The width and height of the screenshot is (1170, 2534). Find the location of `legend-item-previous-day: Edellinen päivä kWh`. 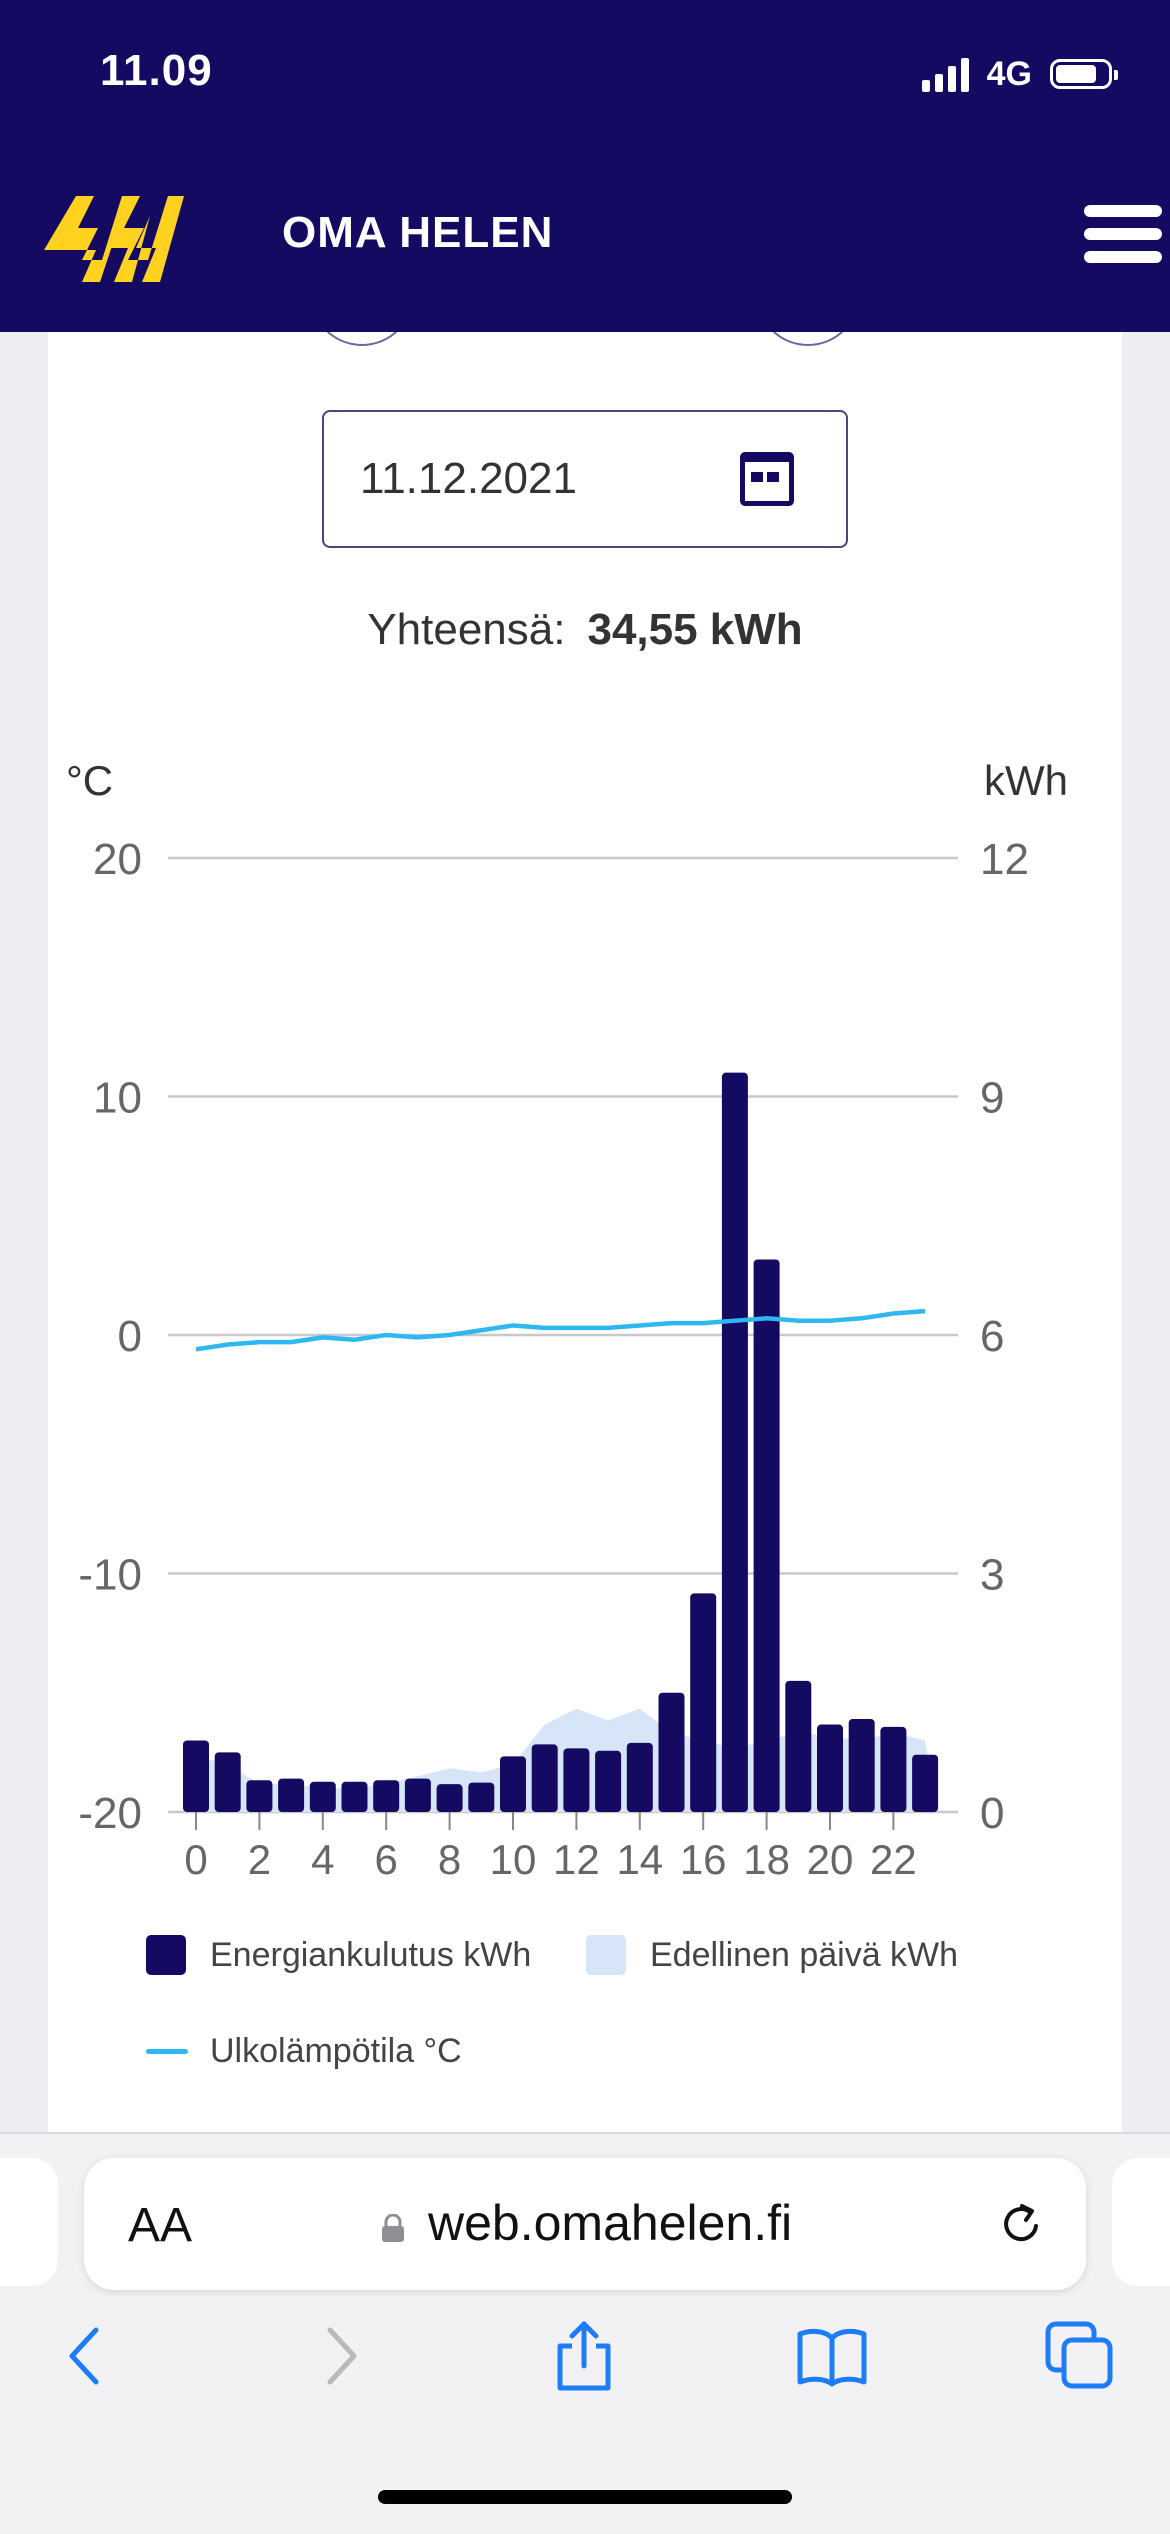

legend-item-previous-day: Edellinen päivä kWh is located at coordinates (772, 1955).